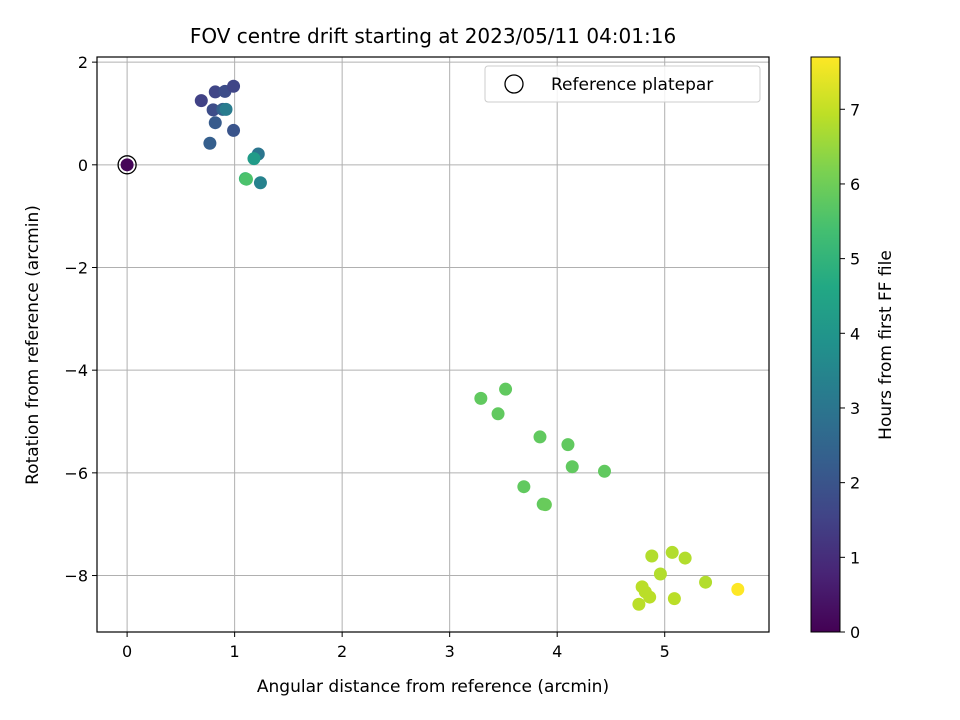 This screenshot has width=960, height=720. What do you see at coordinates (342, 651) in the screenshot?
I see `x-tick-label: 2` at bounding box center [342, 651].